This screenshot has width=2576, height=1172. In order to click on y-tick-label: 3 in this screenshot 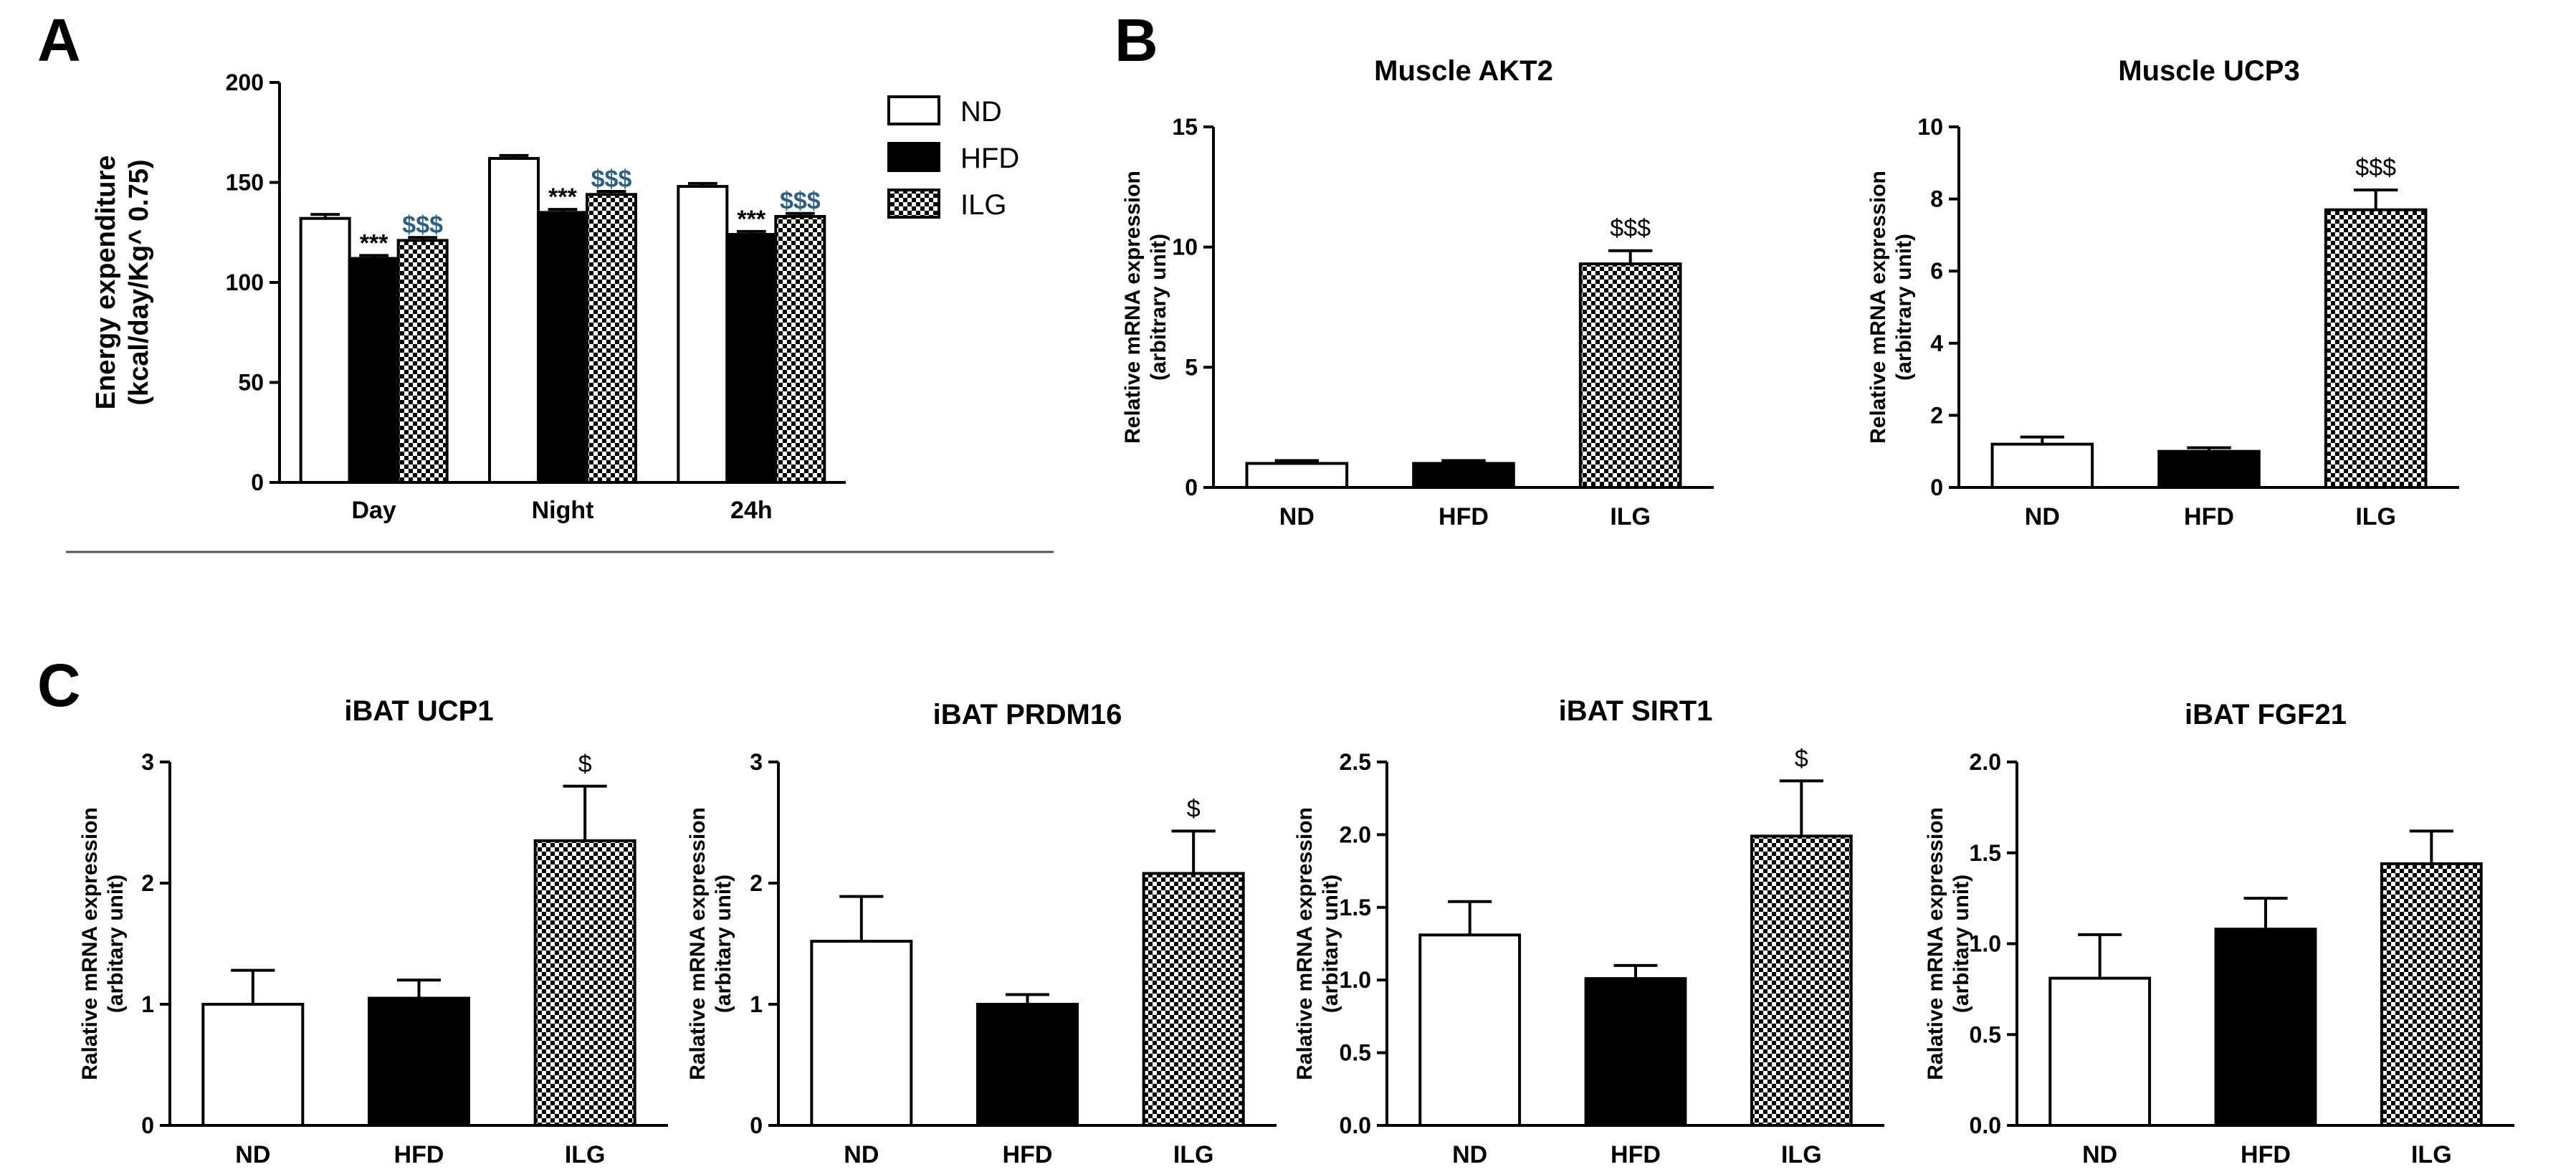, I will do `click(147, 762)`.